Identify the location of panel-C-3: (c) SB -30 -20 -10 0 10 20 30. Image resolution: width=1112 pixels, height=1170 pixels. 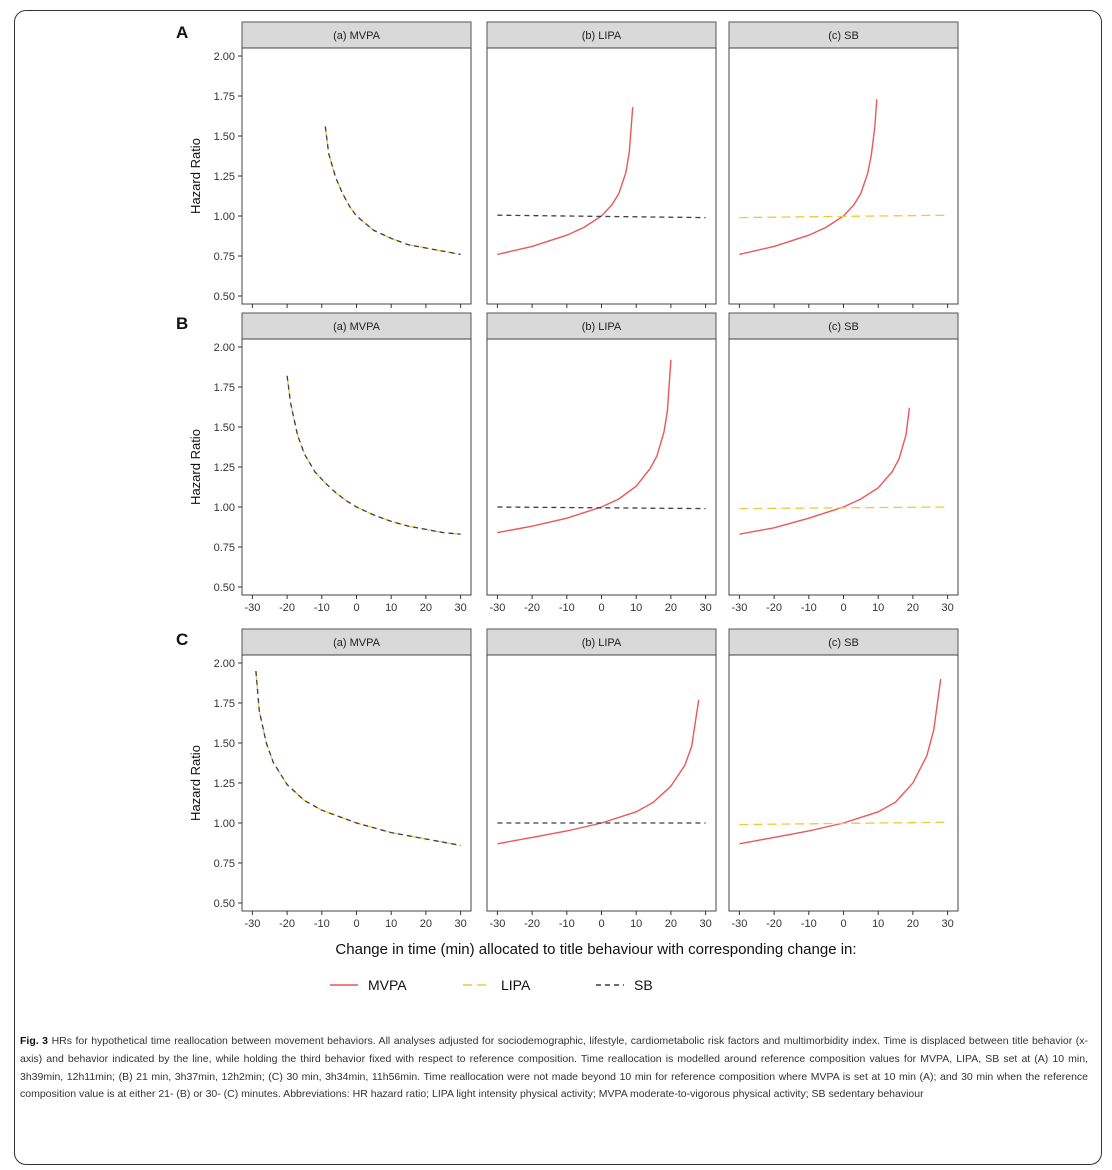
(843, 779).